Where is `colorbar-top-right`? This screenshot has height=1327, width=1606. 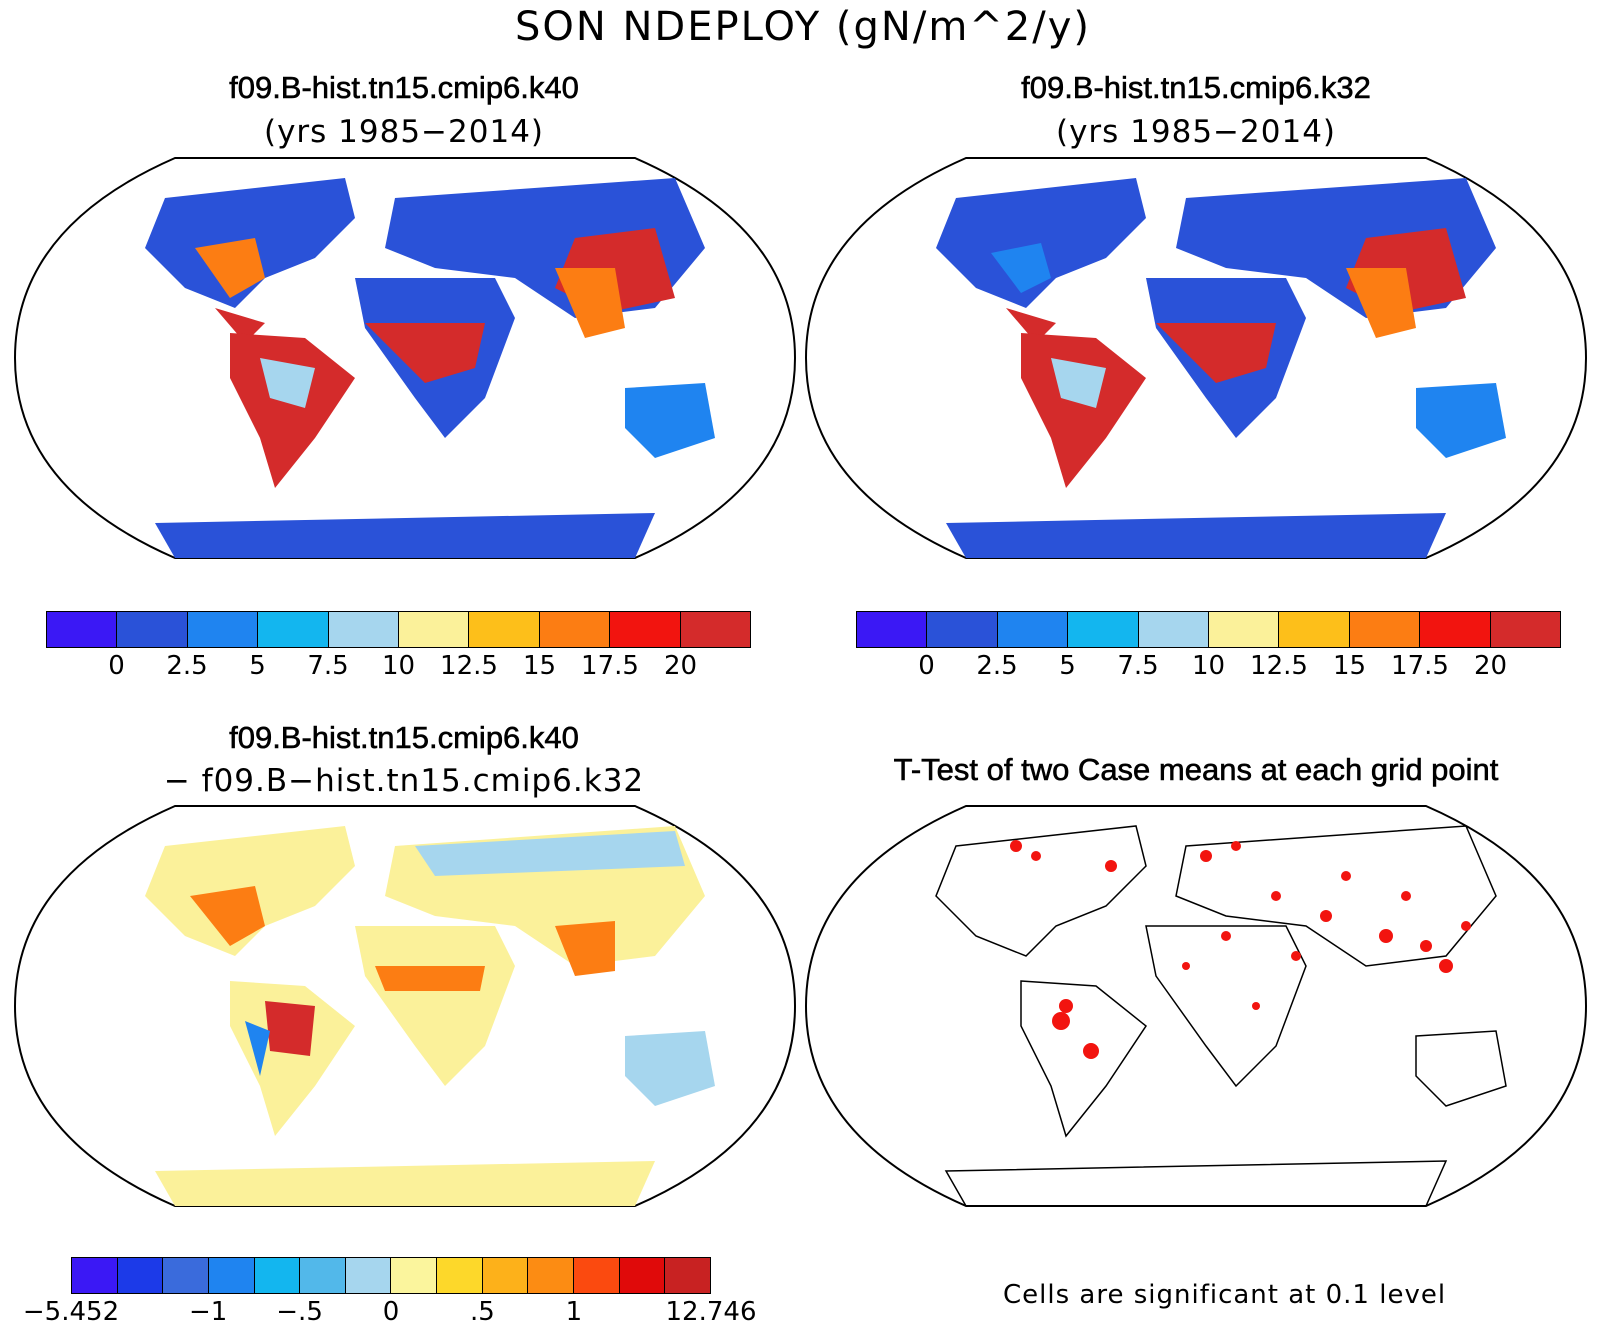
colorbar-top-right is located at coordinates (1208, 629).